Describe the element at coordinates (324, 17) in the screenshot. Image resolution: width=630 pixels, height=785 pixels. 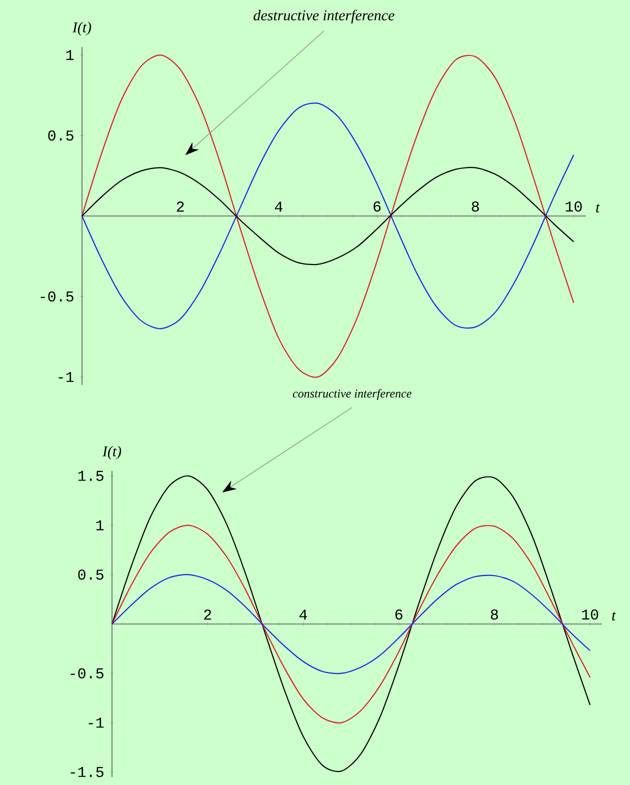
I see `text: destructive interference` at that location.